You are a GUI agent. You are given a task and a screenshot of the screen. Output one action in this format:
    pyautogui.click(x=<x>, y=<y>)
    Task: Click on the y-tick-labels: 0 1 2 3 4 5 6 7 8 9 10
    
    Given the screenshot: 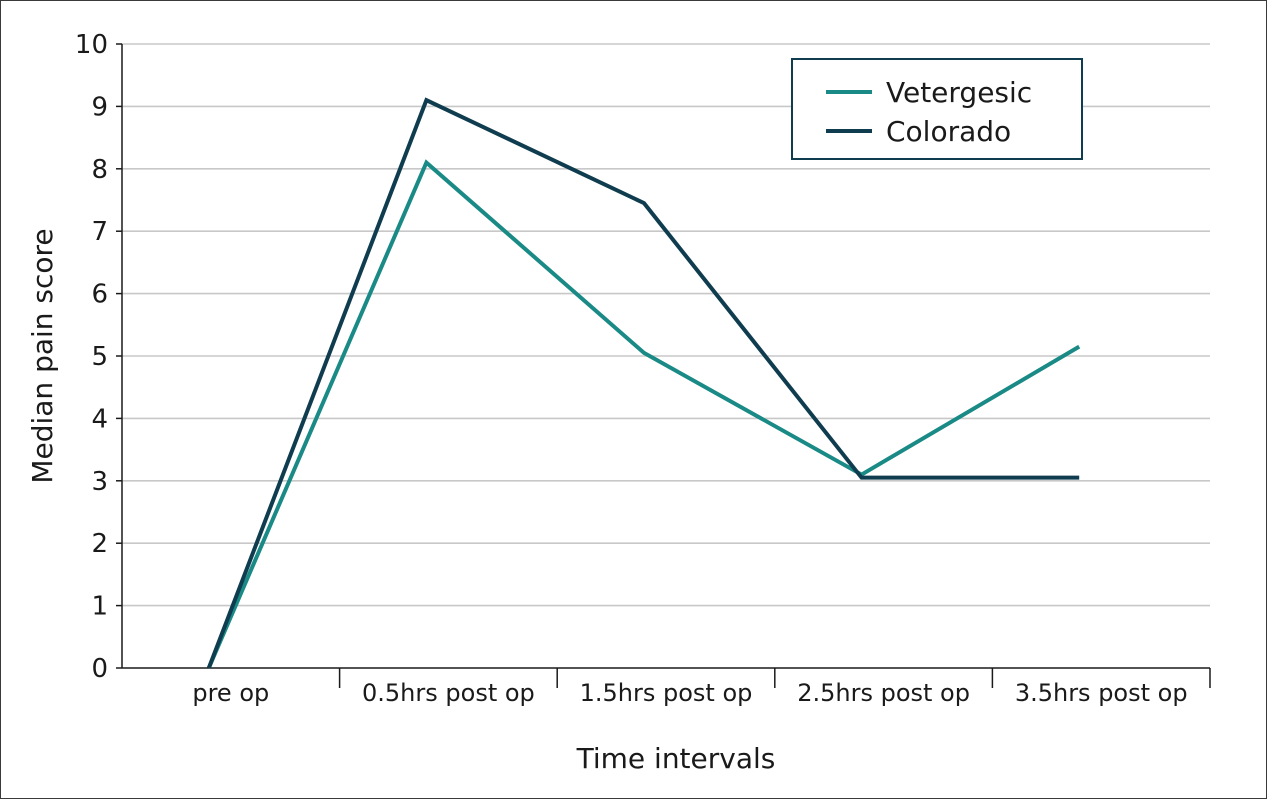 What is the action you would take?
    pyautogui.click(x=91, y=357)
    